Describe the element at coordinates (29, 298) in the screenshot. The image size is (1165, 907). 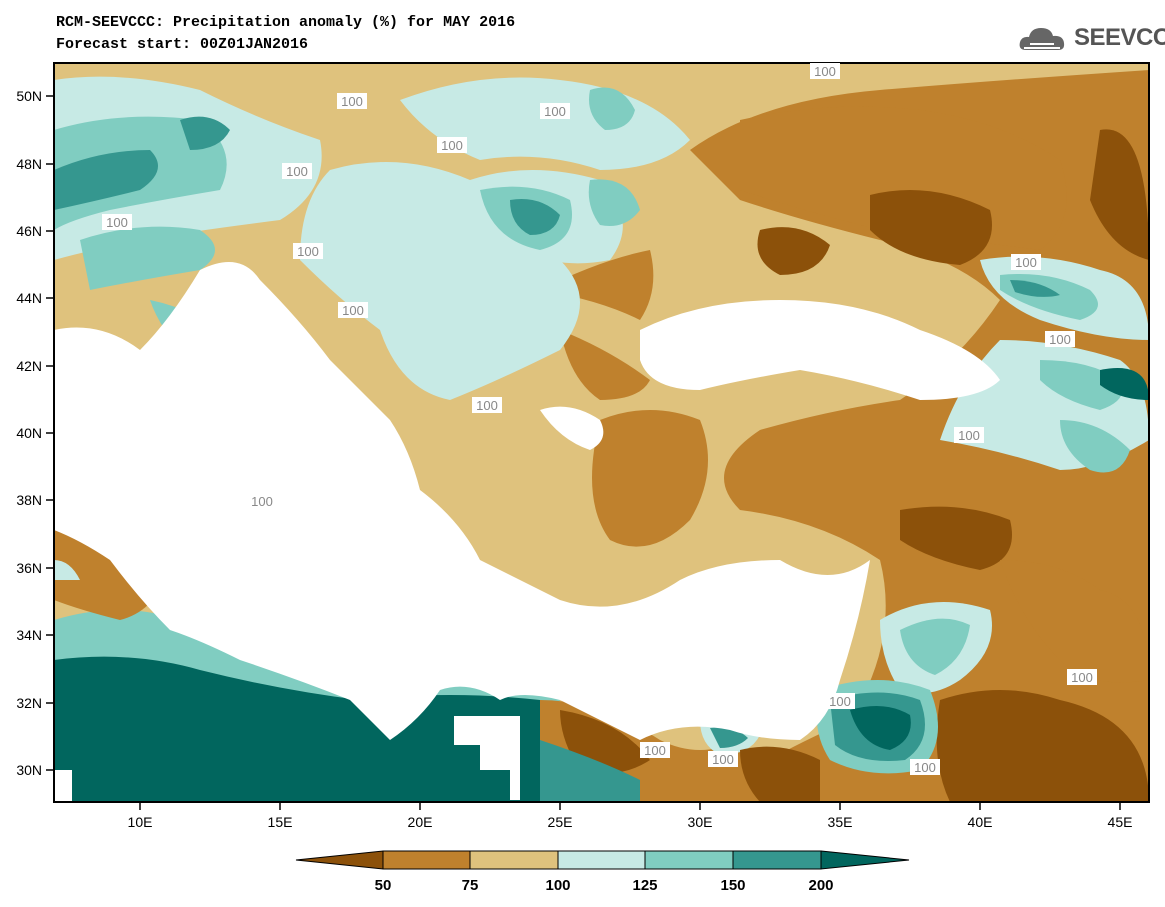
I see `lat-label: 44N` at that location.